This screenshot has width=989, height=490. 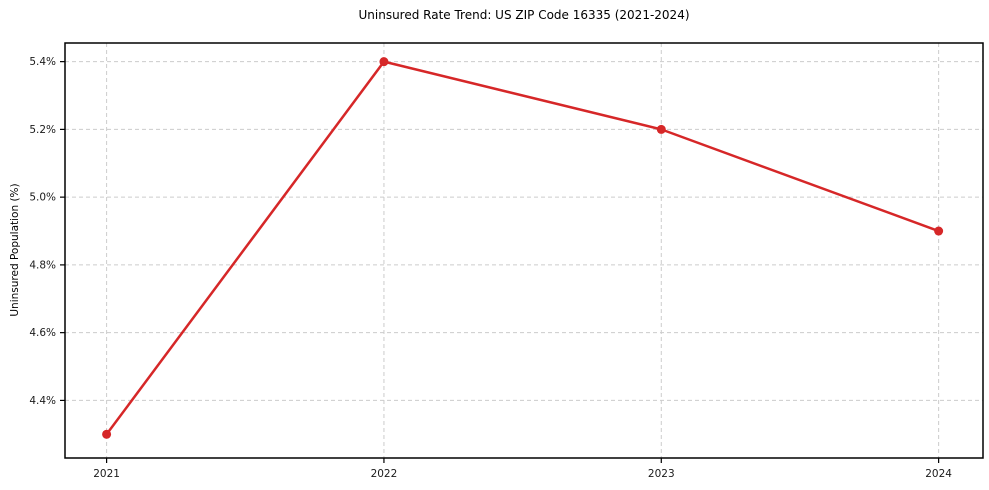 I want to click on x-tick-label: 2022, so click(x=384, y=474).